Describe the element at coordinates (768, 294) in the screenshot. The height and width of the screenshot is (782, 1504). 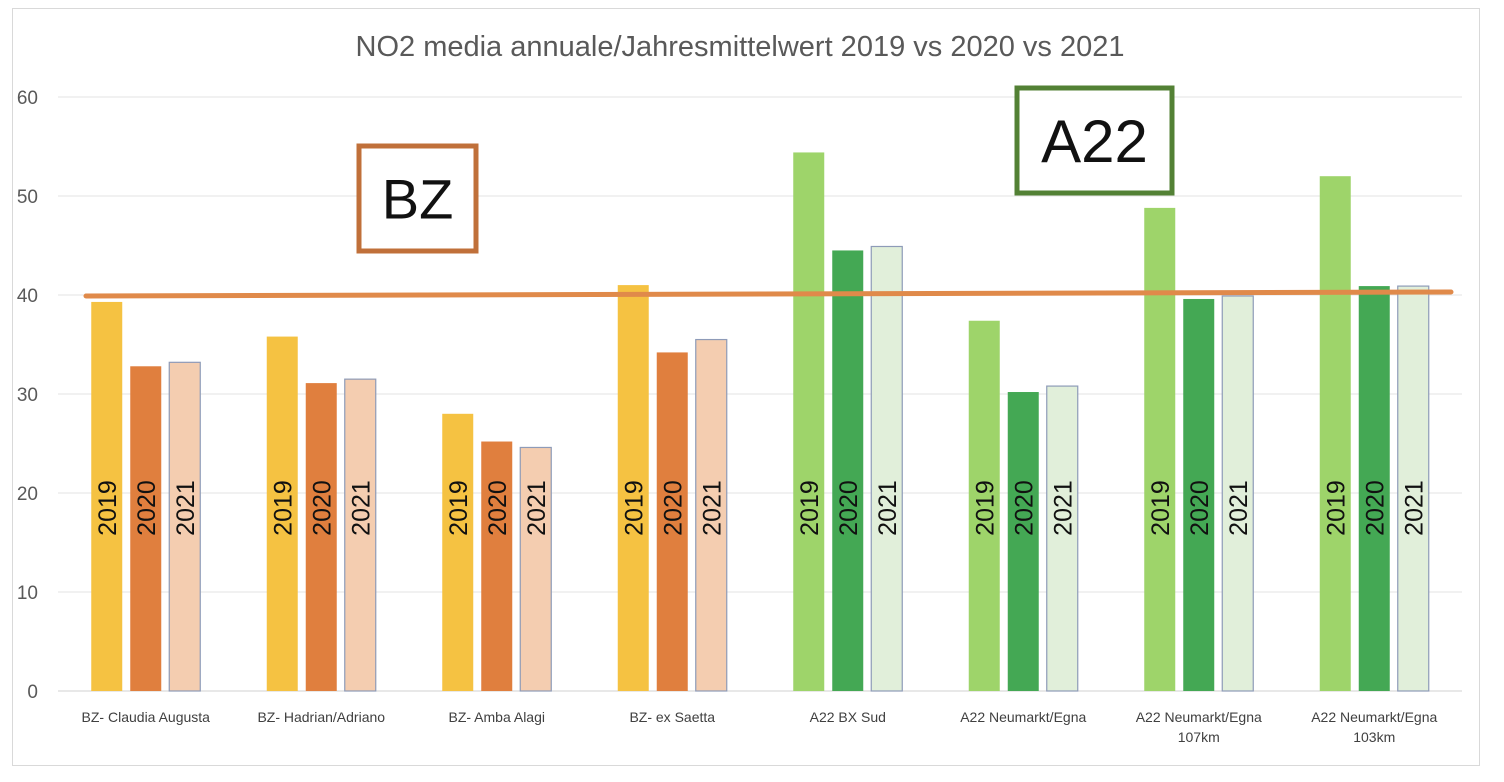
I see `limit-line` at that location.